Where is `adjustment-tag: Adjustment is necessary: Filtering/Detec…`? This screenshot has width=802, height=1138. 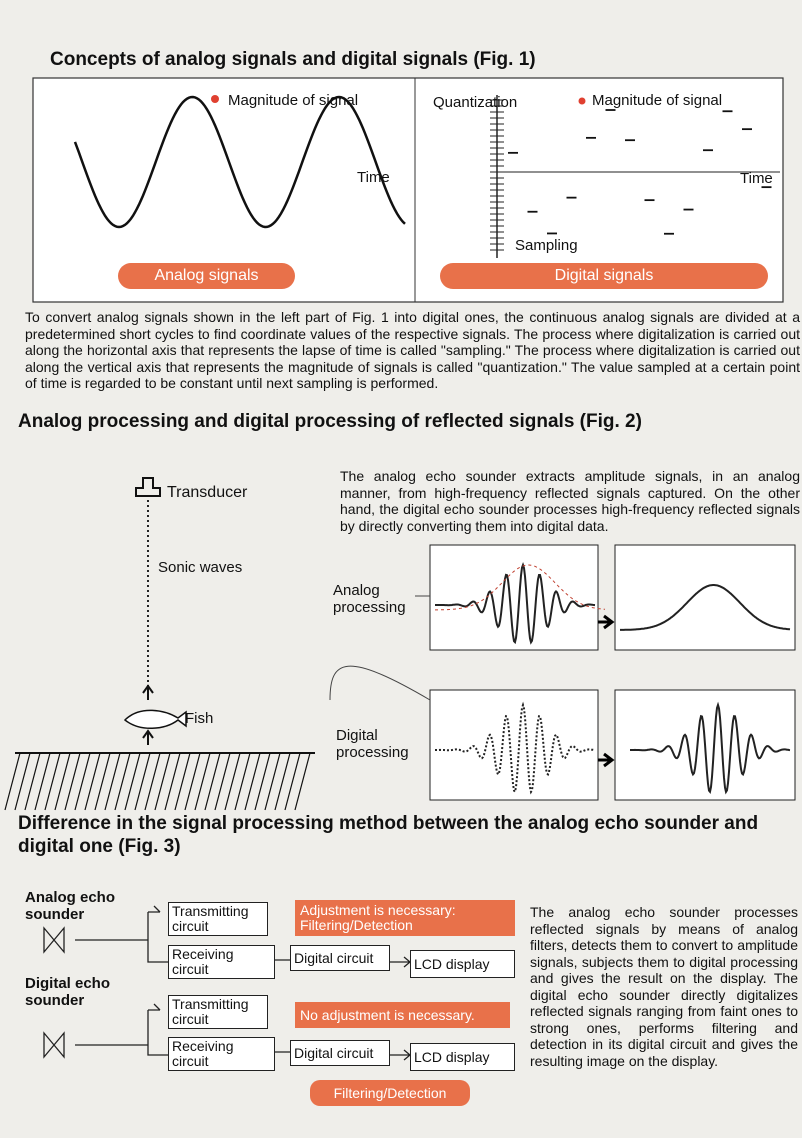 adjustment-tag: Adjustment is necessary: Filtering/Detec… is located at coordinates (405, 918).